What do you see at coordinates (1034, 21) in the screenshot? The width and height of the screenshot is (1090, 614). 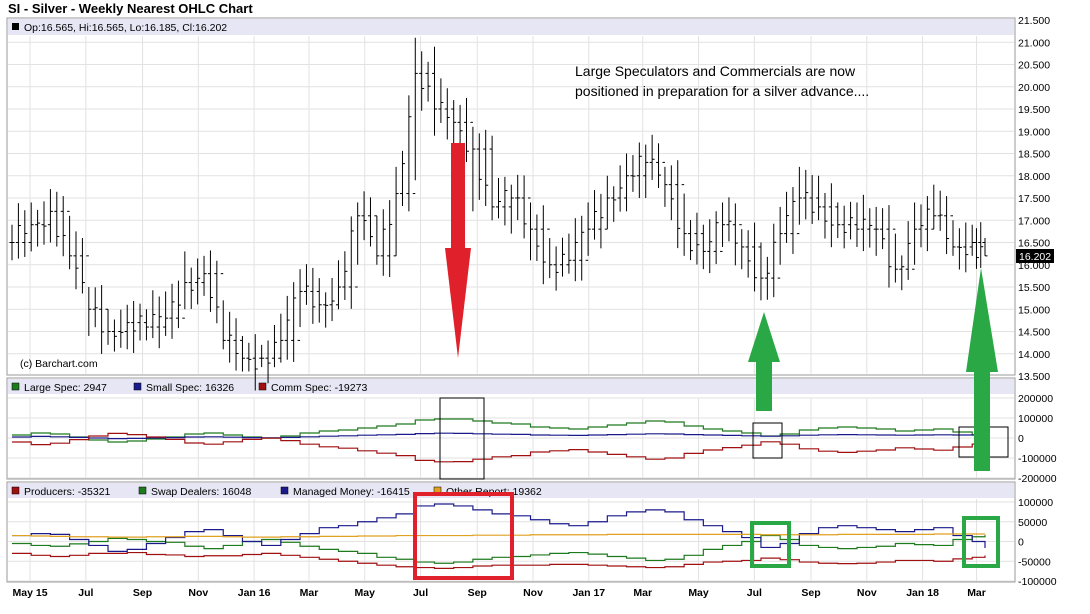 I see `price-y-tick-label: 21.500` at bounding box center [1034, 21].